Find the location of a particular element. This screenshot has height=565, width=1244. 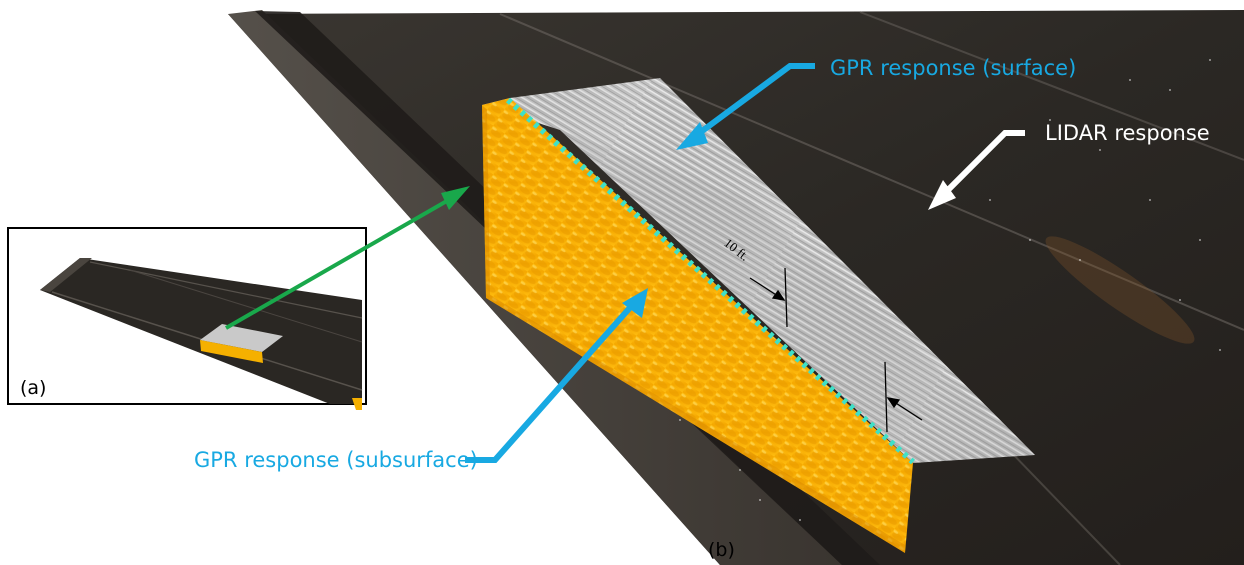

inset-panel-a is located at coordinates (187, 318).